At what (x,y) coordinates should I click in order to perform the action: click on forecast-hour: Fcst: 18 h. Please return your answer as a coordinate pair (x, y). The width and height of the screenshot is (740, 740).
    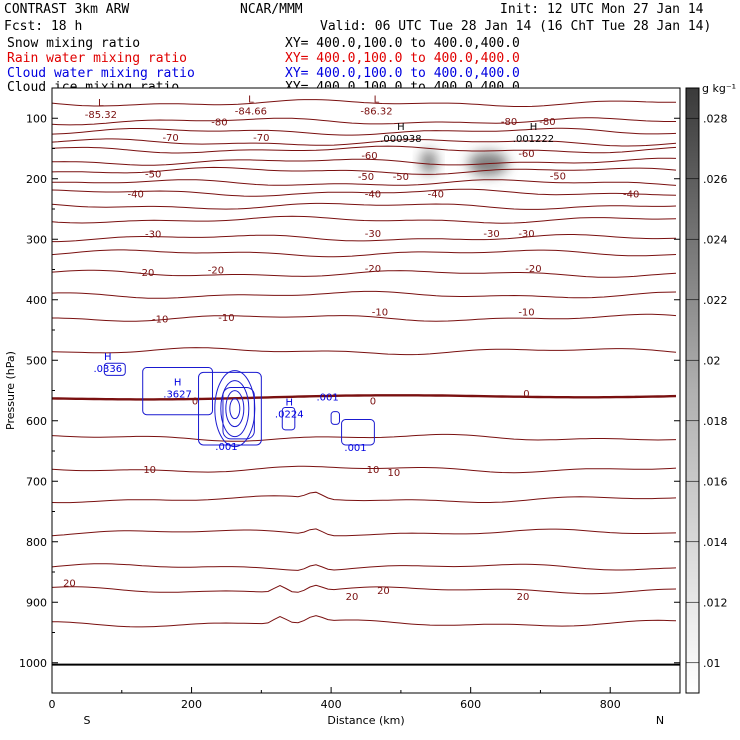
    Looking at the image, I should click on (43, 26).